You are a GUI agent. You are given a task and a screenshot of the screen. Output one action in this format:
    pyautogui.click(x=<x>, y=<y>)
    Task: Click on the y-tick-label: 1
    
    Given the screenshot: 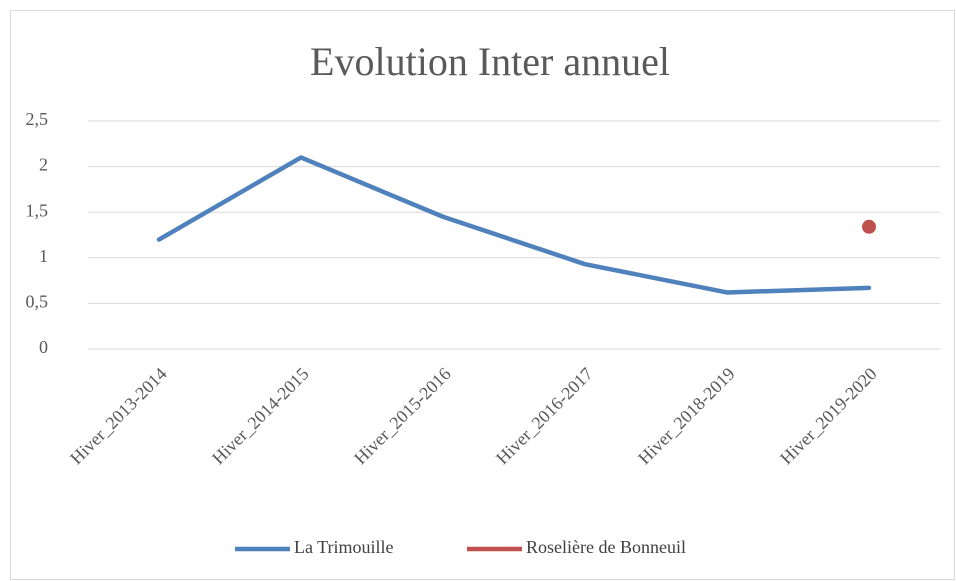 What is the action you would take?
    pyautogui.click(x=43, y=256)
    